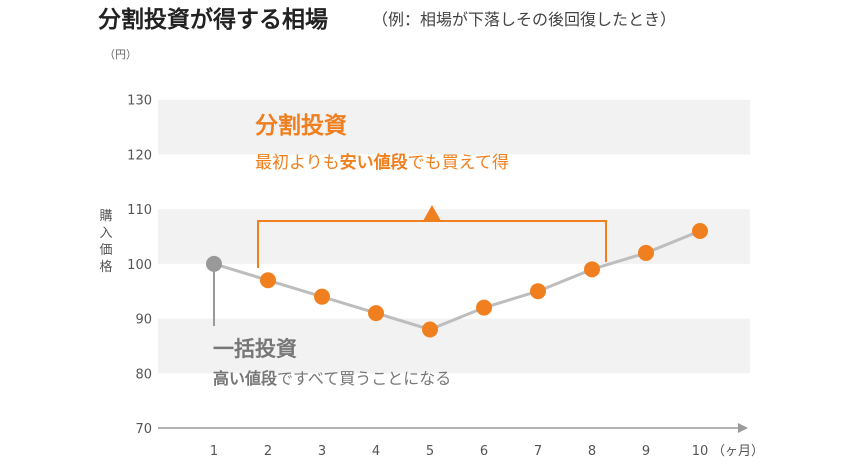  Describe the element at coordinates (255, 349) in the screenshot. I see `lump-sum-title: 一括投資` at that location.